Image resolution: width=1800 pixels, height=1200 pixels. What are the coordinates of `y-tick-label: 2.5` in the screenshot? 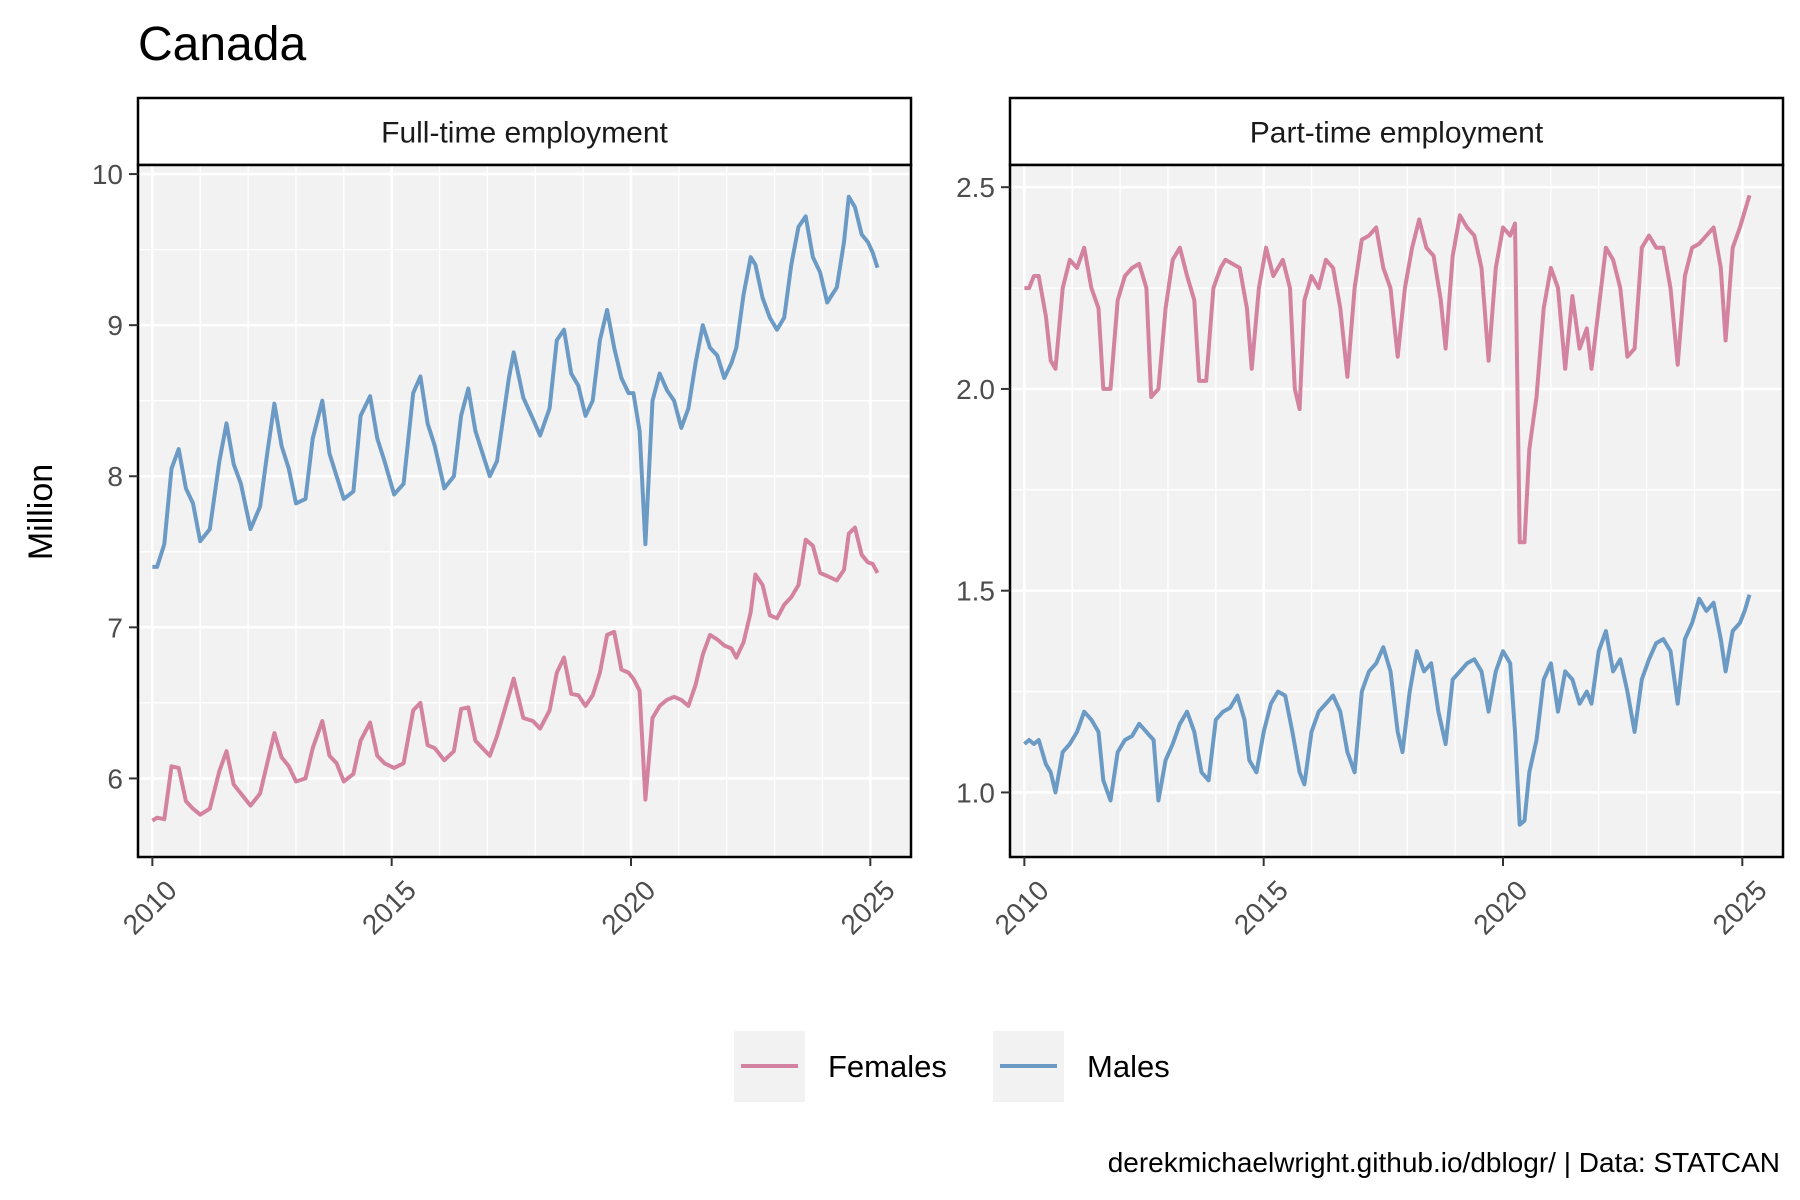 It's located at (975, 187).